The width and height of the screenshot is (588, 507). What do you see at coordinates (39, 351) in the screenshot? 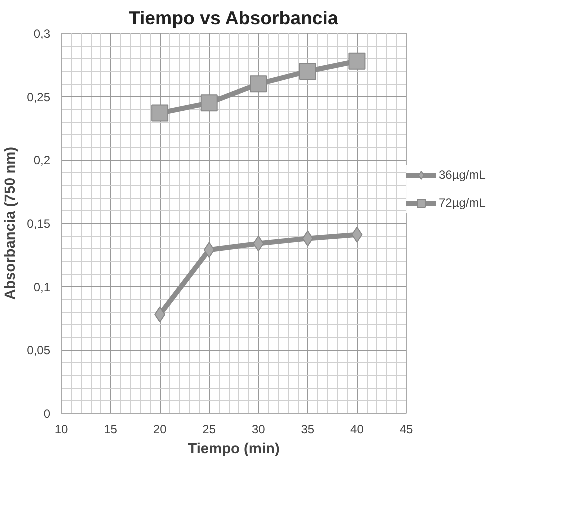
I see `y-tick-label: 0,05` at bounding box center [39, 351].